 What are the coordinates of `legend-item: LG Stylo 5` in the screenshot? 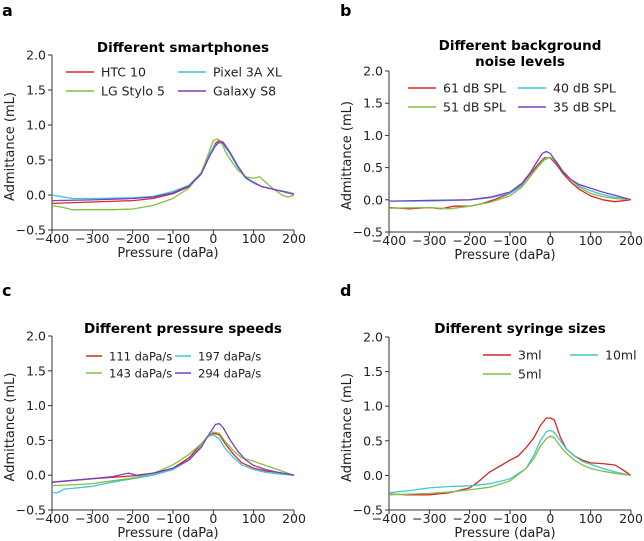 It's located at (115, 91).